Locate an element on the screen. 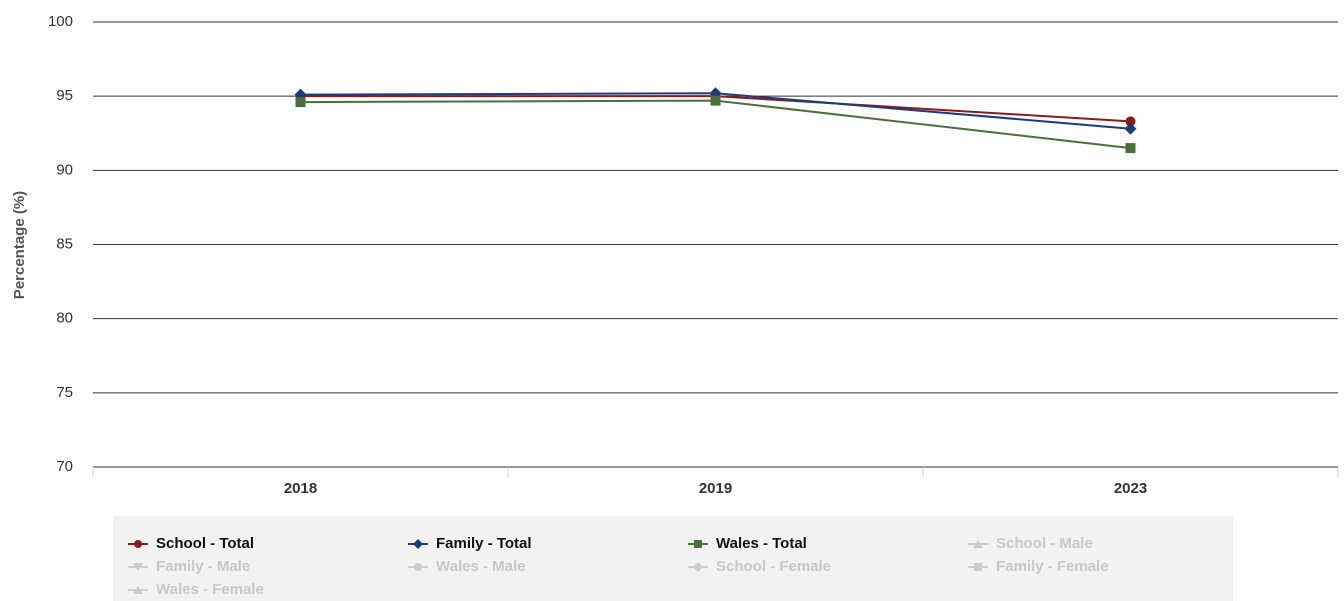  legend-label: Family - Male is located at coordinates (203, 566).